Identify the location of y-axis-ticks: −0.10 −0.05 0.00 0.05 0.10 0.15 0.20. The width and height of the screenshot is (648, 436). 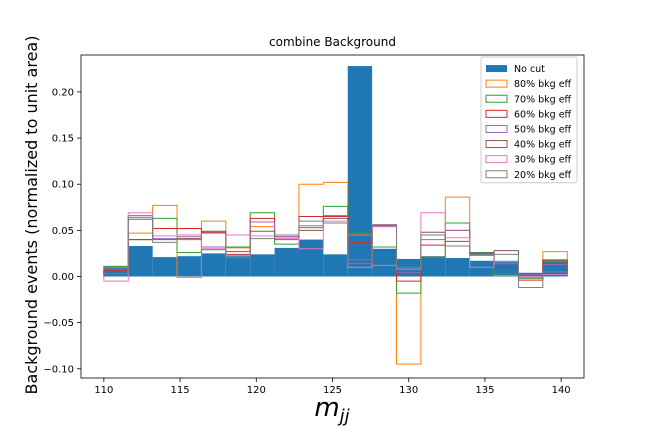
(62, 231).